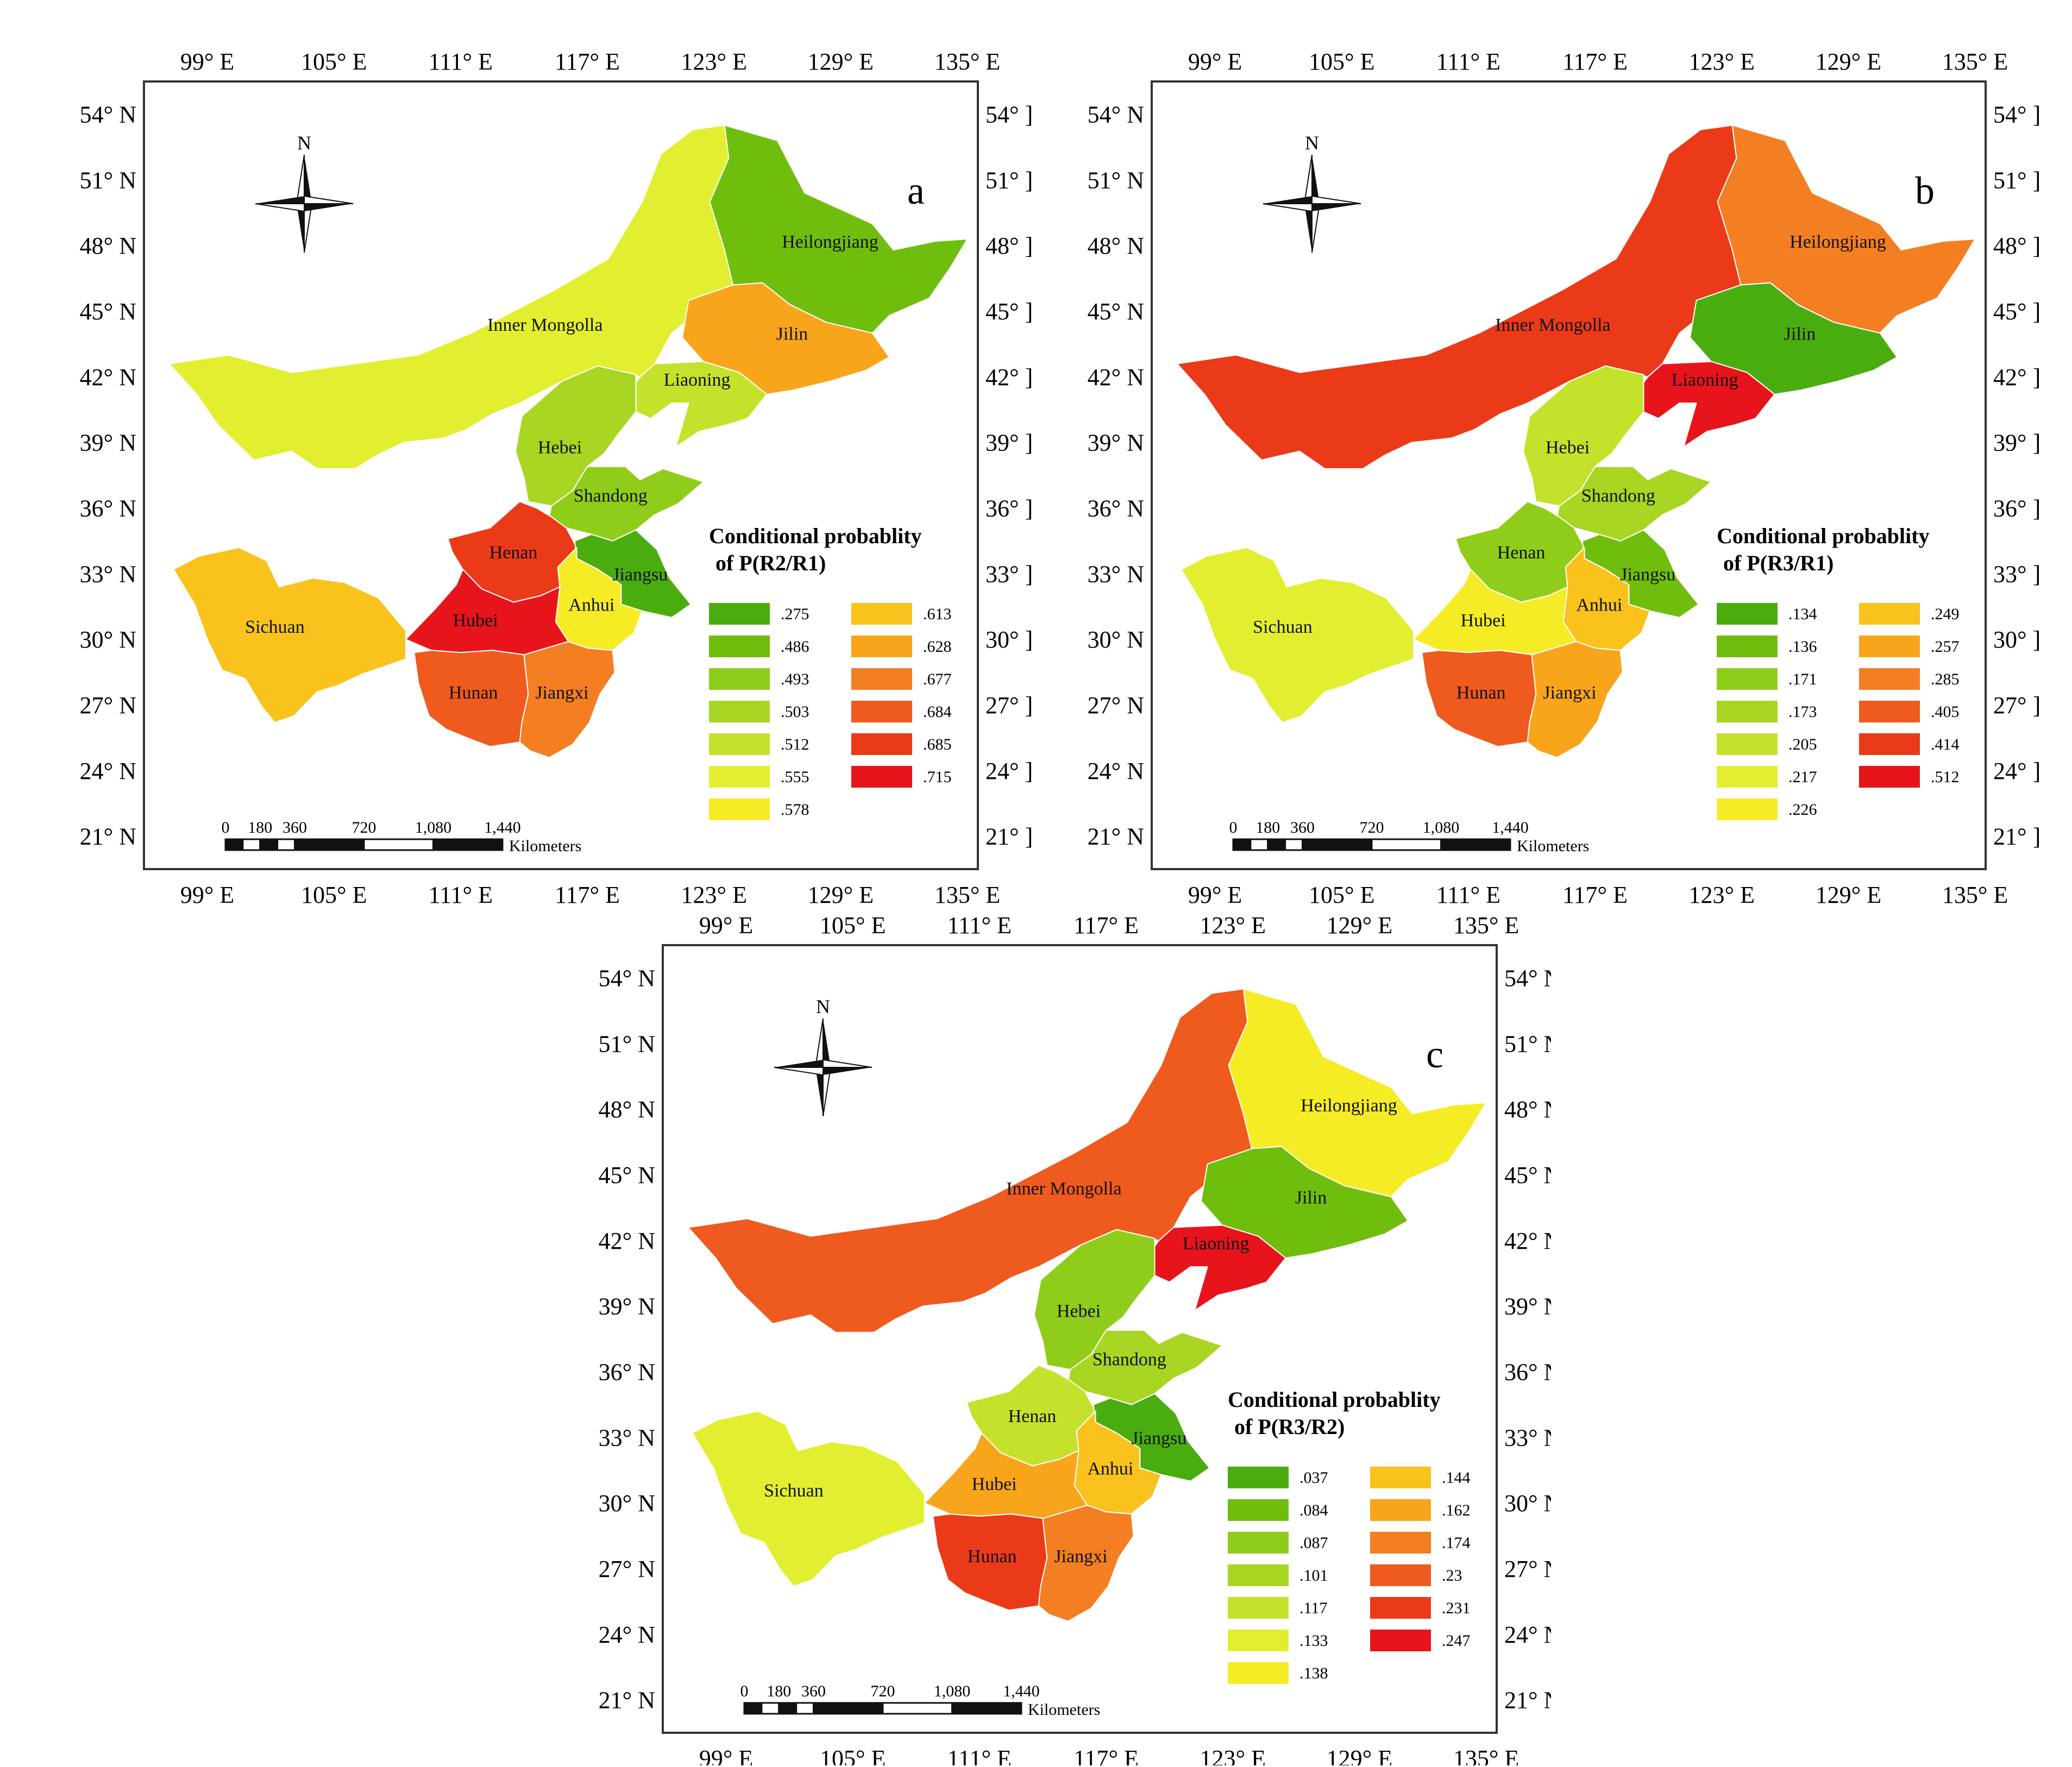 The height and width of the screenshot is (1767, 2072). What do you see at coordinates (744, 1691) in the screenshot?
I see `scale-bar-tick: 0` at bounding box center [744, 1691].